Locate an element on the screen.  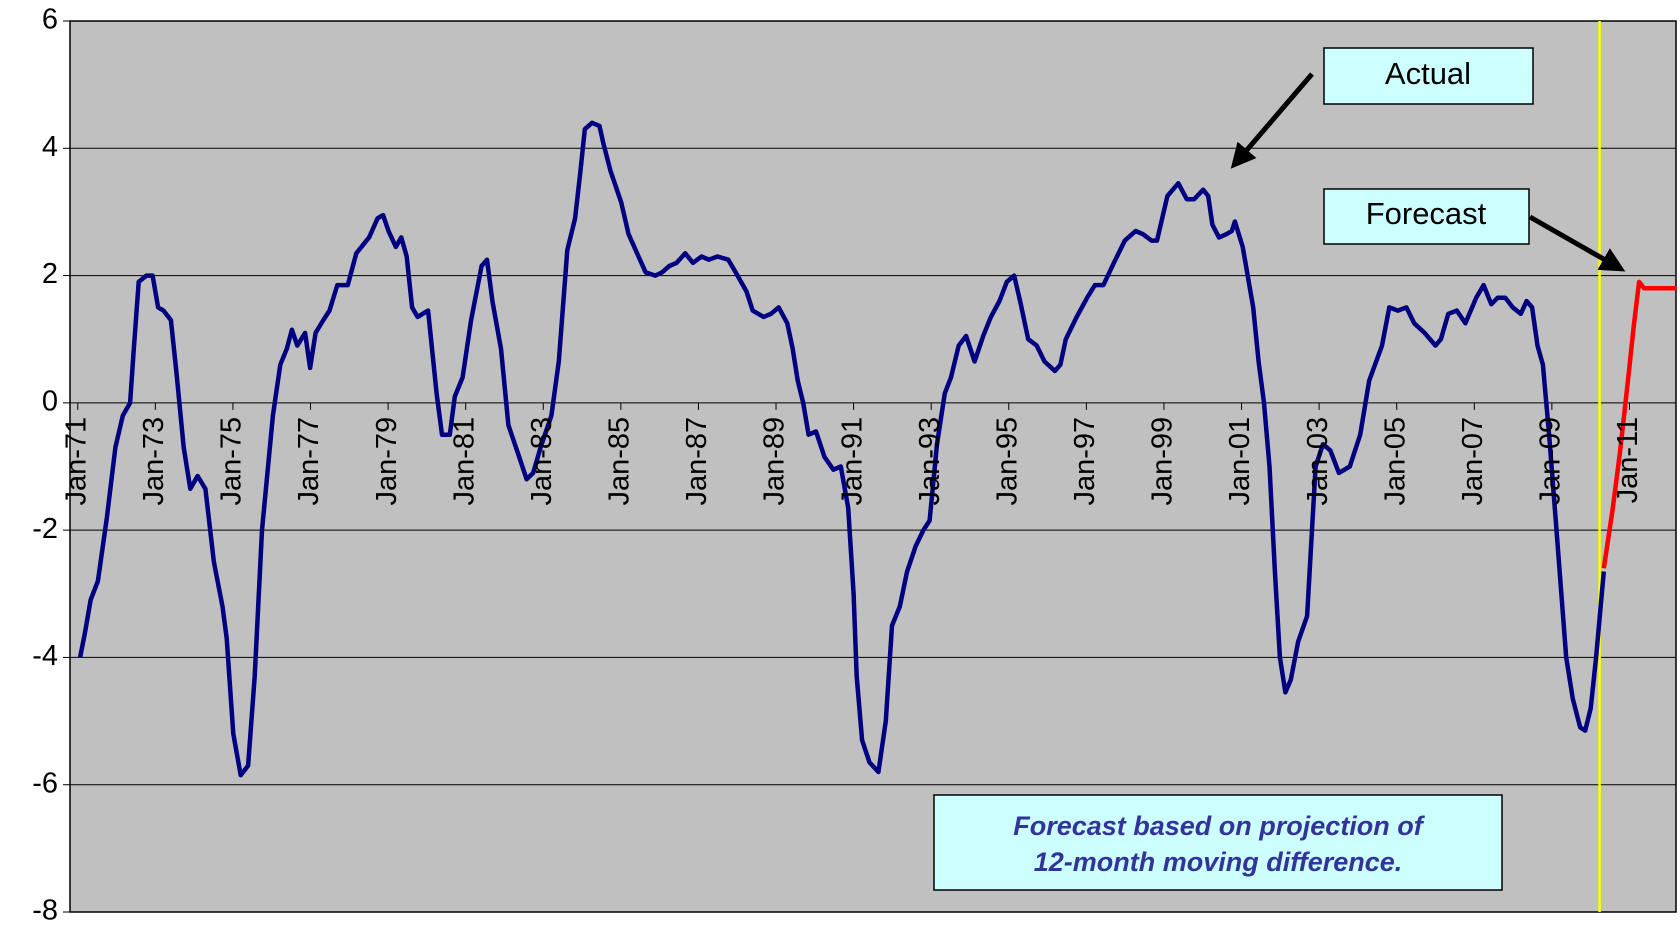
note: Forecast based on projection of is located at coordinates (1219, 826).